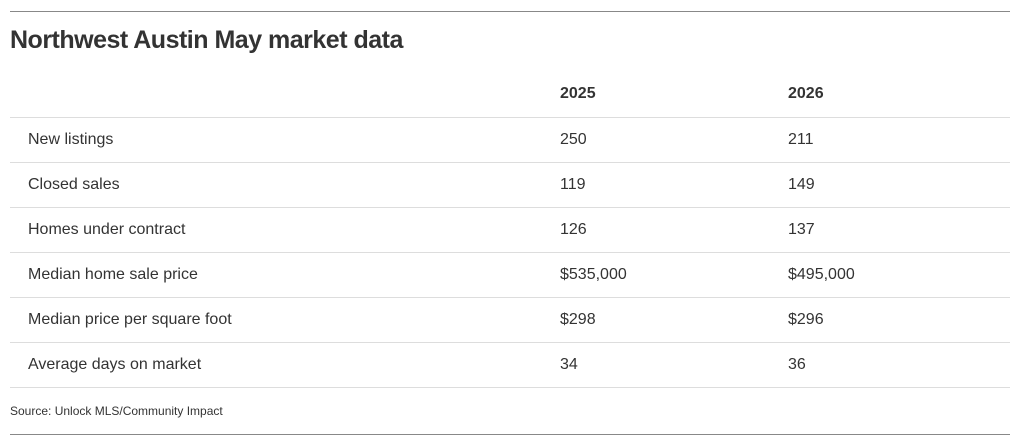 Image resolution: width=1020 pixels, height=445 pixels. What do you see at coordinates (510, 365) in the screenshot?
I see `table-row: Average days on market 34 36` at bounding box center [510, 365].